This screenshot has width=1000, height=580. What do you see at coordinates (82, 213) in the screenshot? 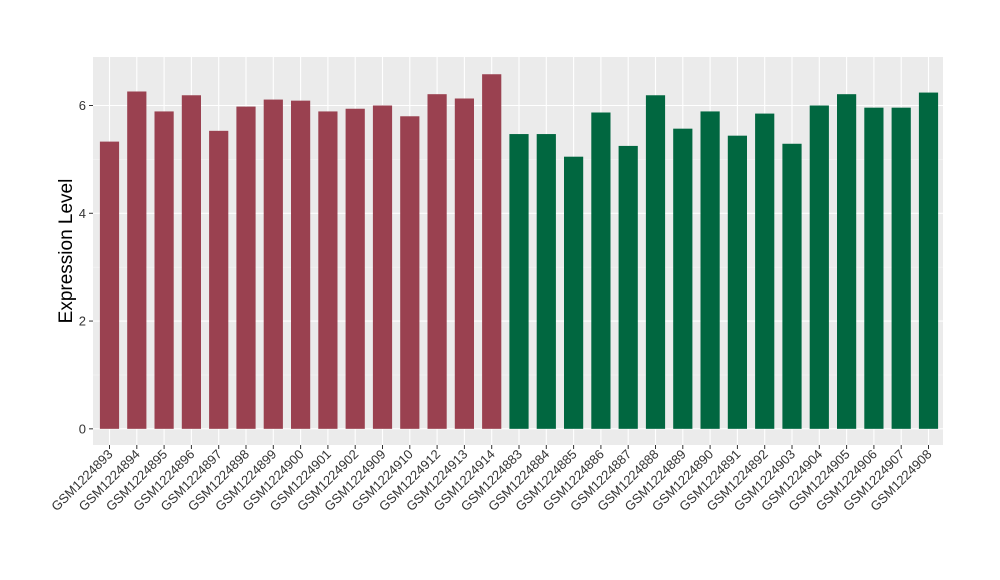
I see `y-tick-label: 4` at bounding box center [82, 213].